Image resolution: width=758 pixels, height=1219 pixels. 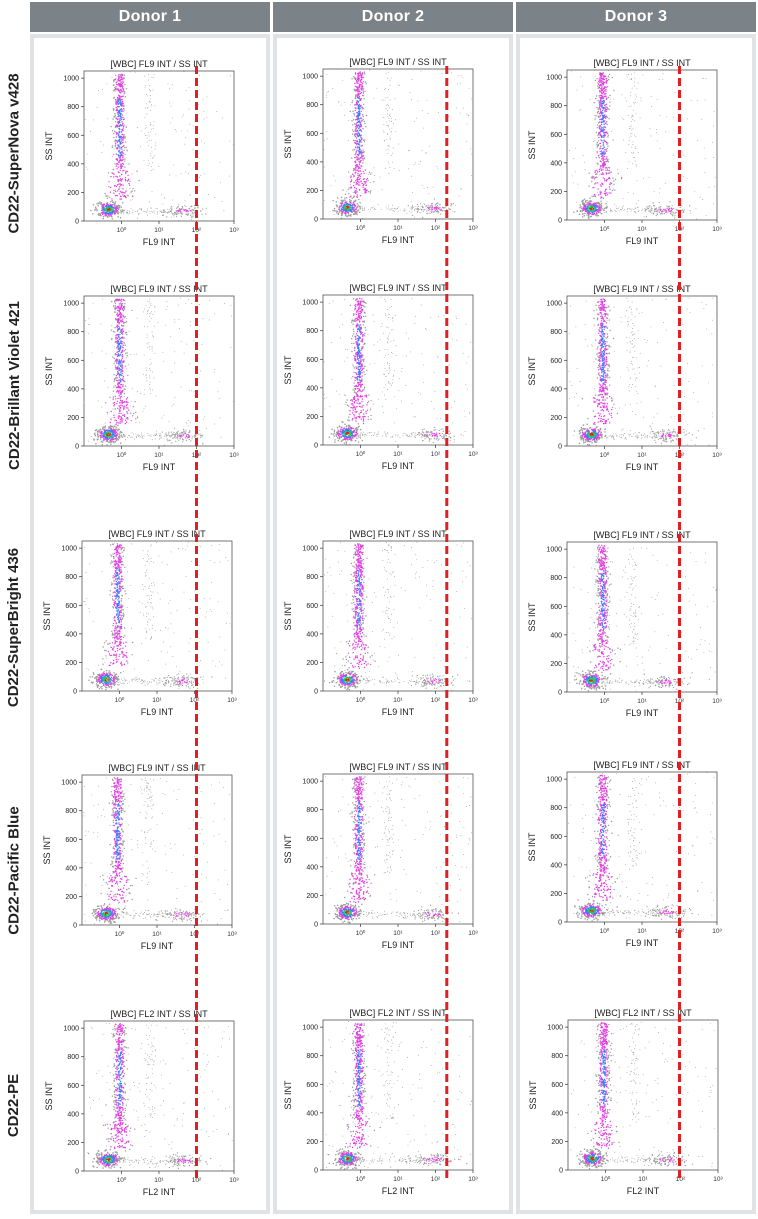 I want to click on y-tick-label: 0, so click(x=77, y=447).